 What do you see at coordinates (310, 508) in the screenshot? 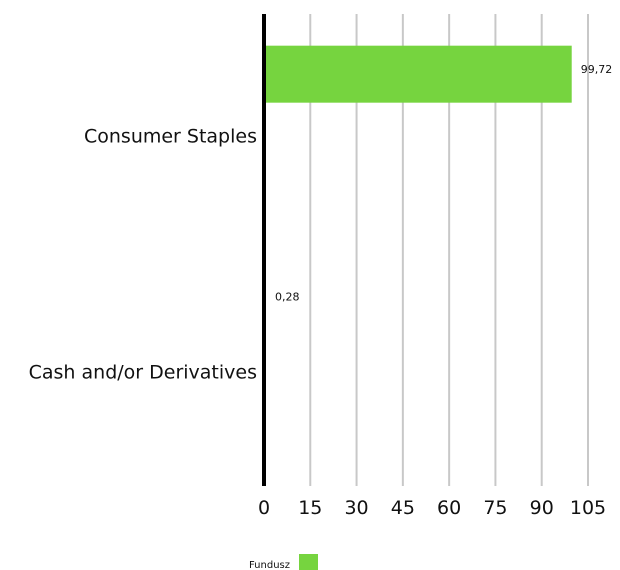
I see `x-tick-label: 15` at bounding box center [310, 508].